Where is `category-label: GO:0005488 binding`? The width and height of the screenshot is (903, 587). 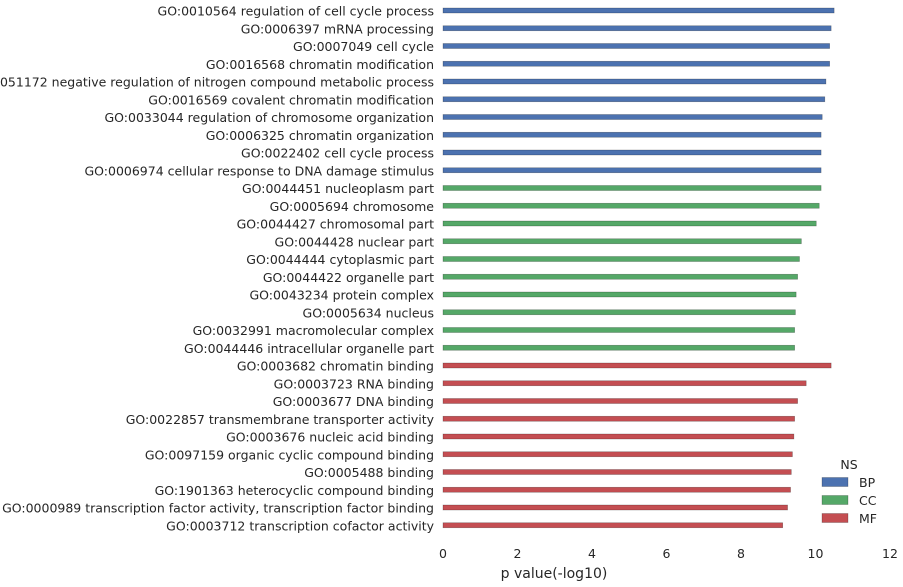 category-label: GO:0005488 binding is located at coordinates (369, 472).